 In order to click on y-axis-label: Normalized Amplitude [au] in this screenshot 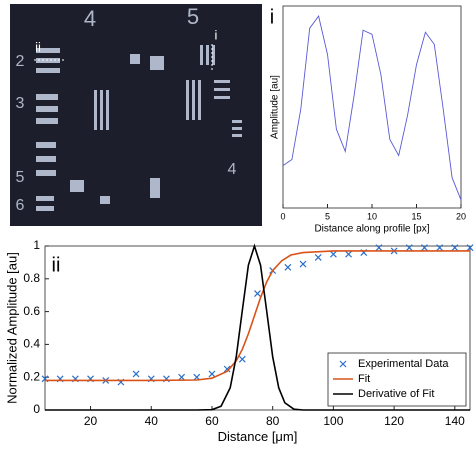, I will do `click(11, 328)`.